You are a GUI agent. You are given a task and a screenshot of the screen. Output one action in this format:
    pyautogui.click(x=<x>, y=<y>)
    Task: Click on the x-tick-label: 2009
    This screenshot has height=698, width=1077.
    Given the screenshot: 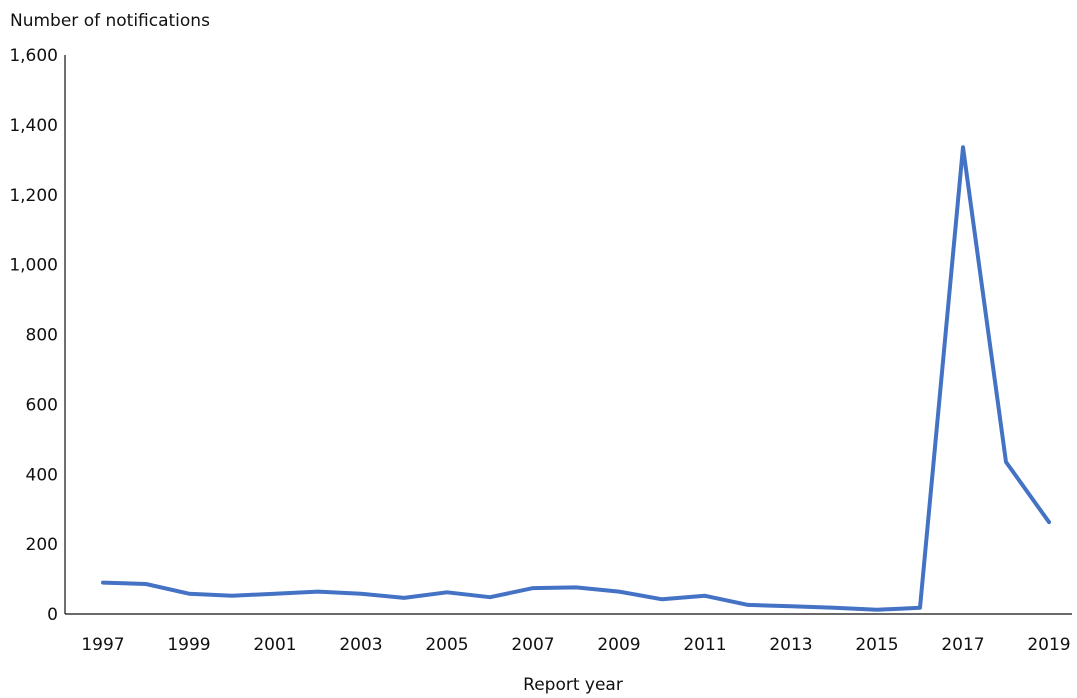 What is the action you would take?
    pyautogui.click(x=618, y=645)
    